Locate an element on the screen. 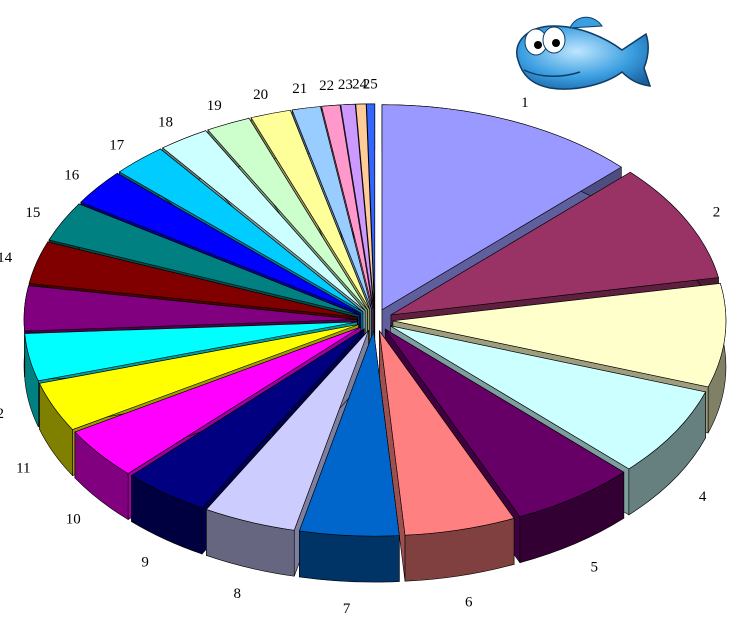 This screenshot has height=642, width=733. slice-label-16: 16 is located at coordinates (72, 176).